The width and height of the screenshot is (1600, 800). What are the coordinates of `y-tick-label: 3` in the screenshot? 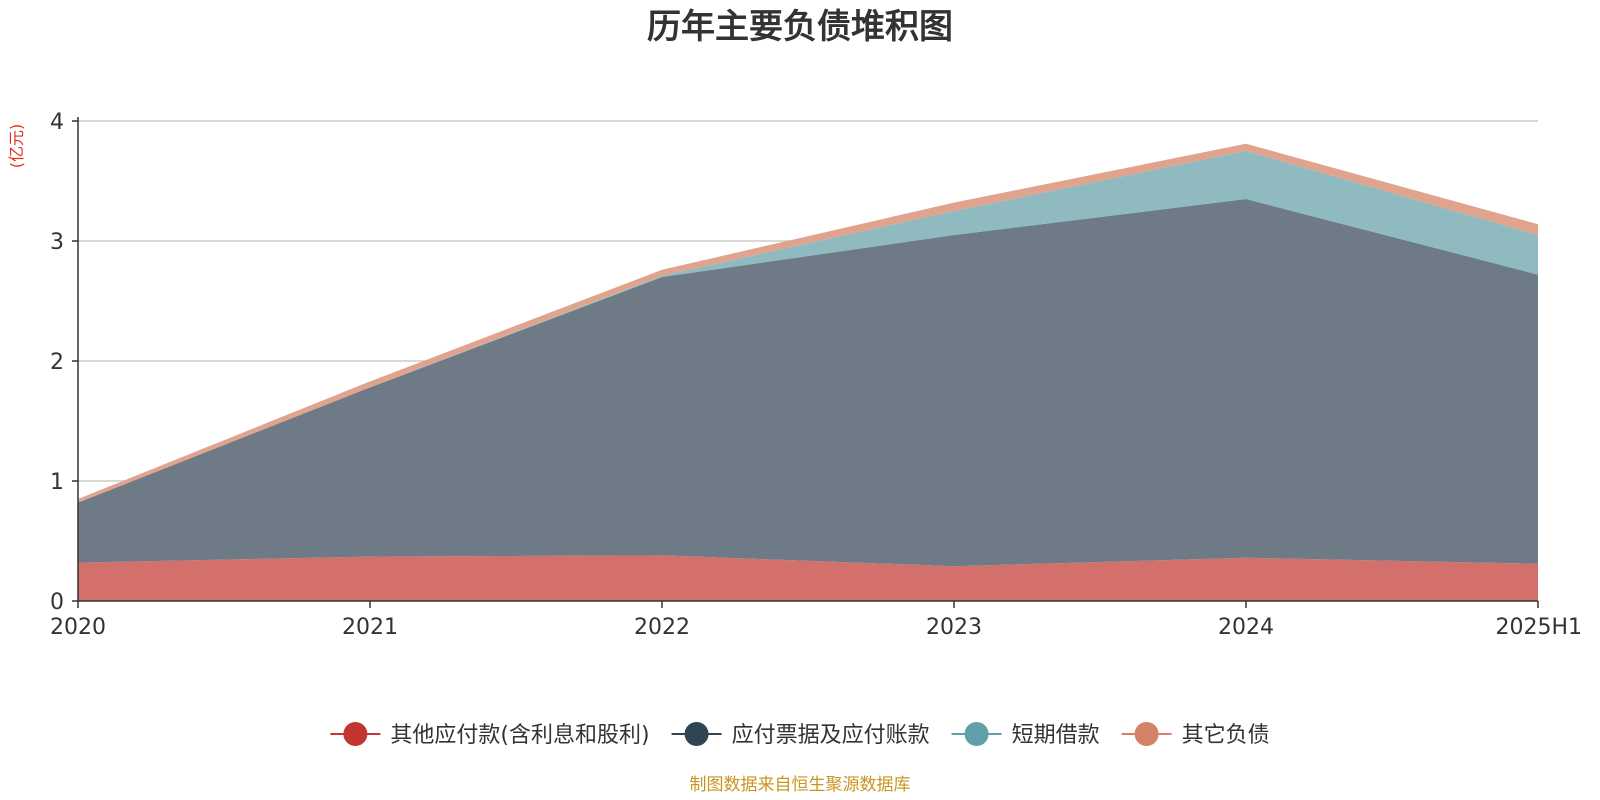 It's located at (57, 242).